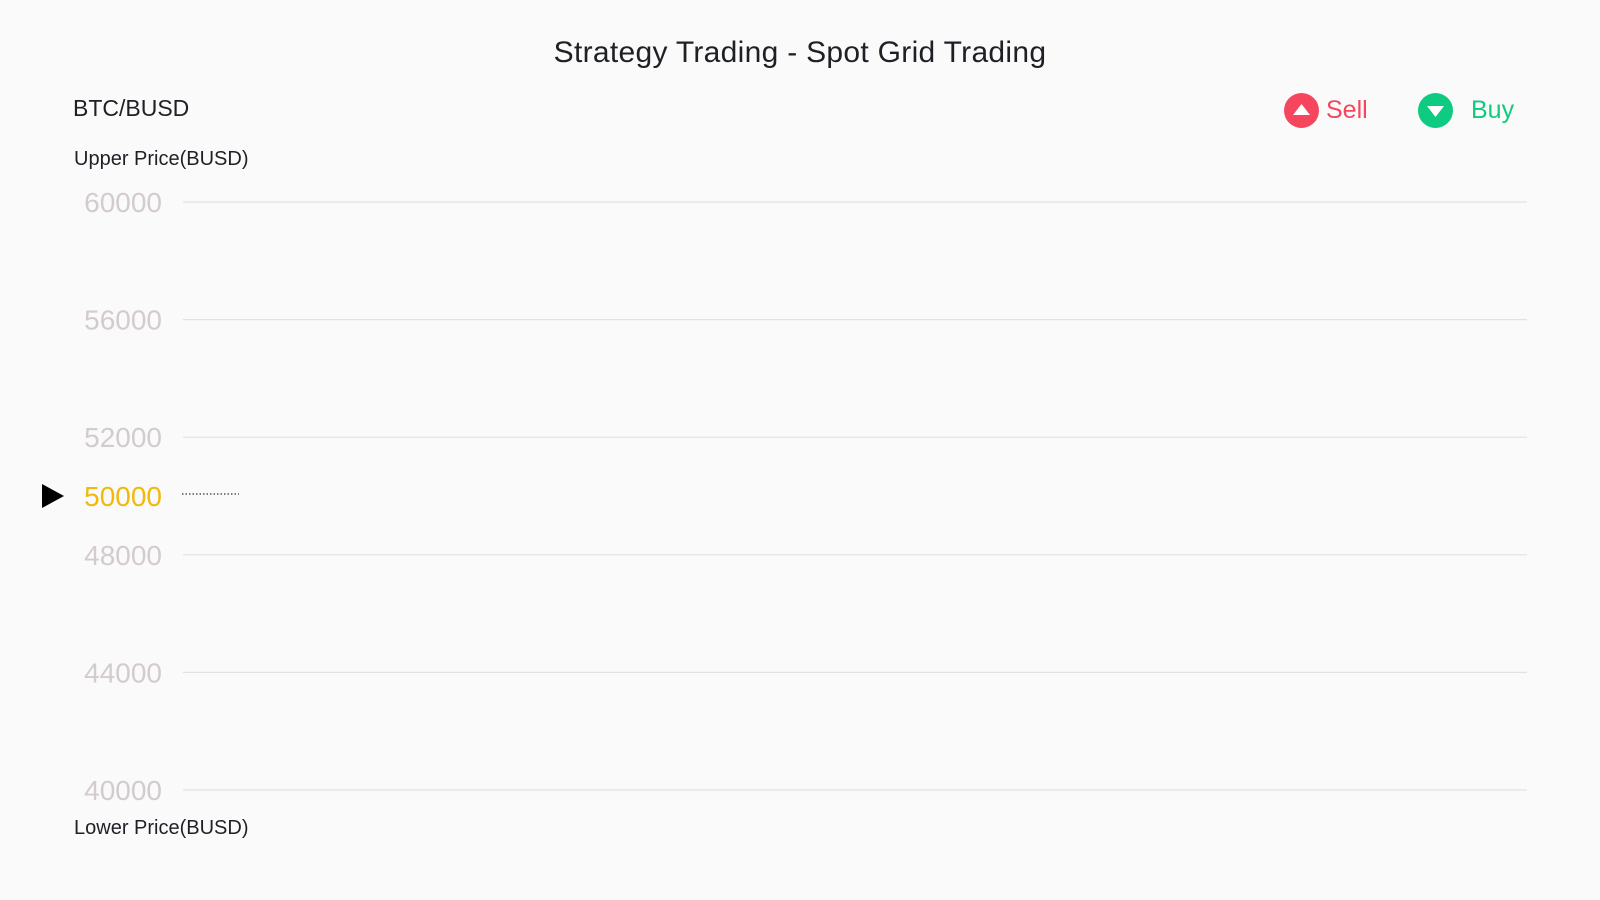 The width and height of the screenshot is (1600, 900). What do you see at coordinates (123, 437) in the screenshot?
I see `tick-label-52000: 52000` at bounding box center [123, 437].